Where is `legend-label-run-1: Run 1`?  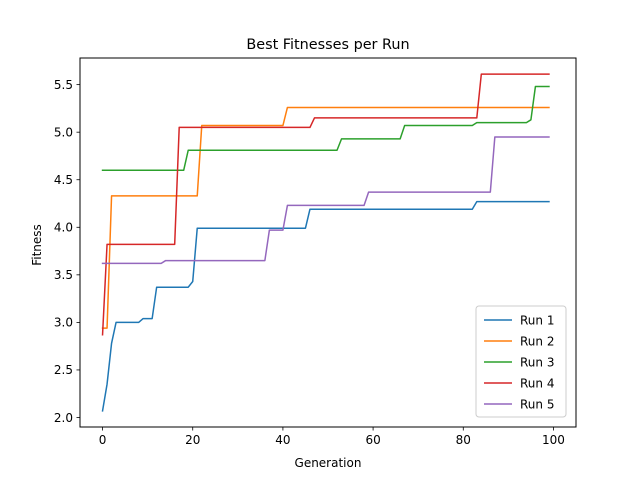 legend-label-run-1: Run 1 is located at coordinates (537, 320).